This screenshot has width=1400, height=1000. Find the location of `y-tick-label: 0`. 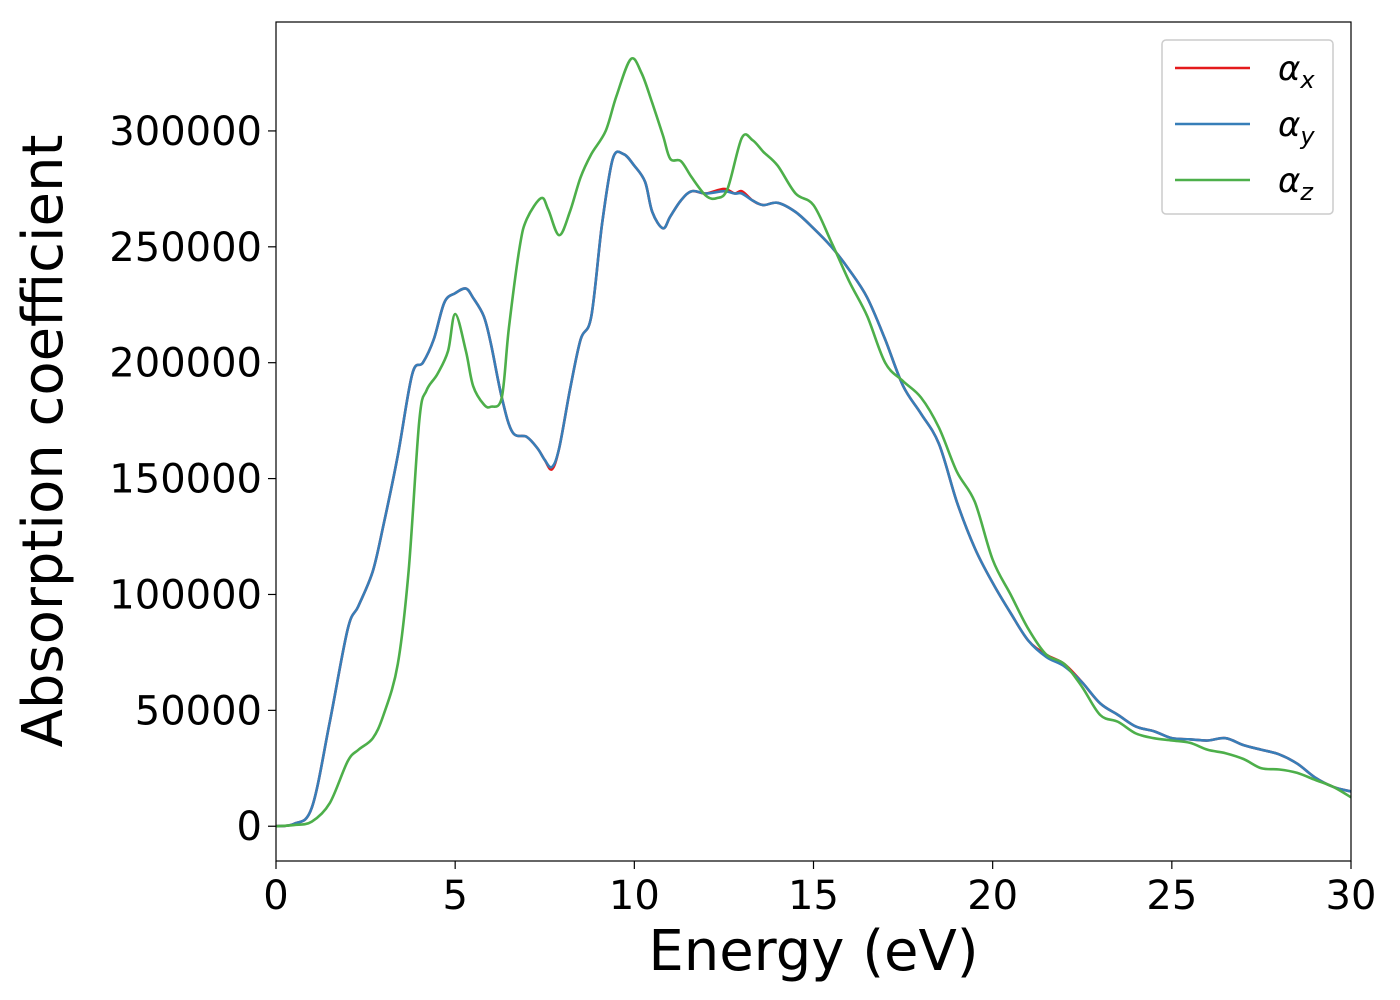

y-tick-label: 0 is located at coordinates (249, 827).